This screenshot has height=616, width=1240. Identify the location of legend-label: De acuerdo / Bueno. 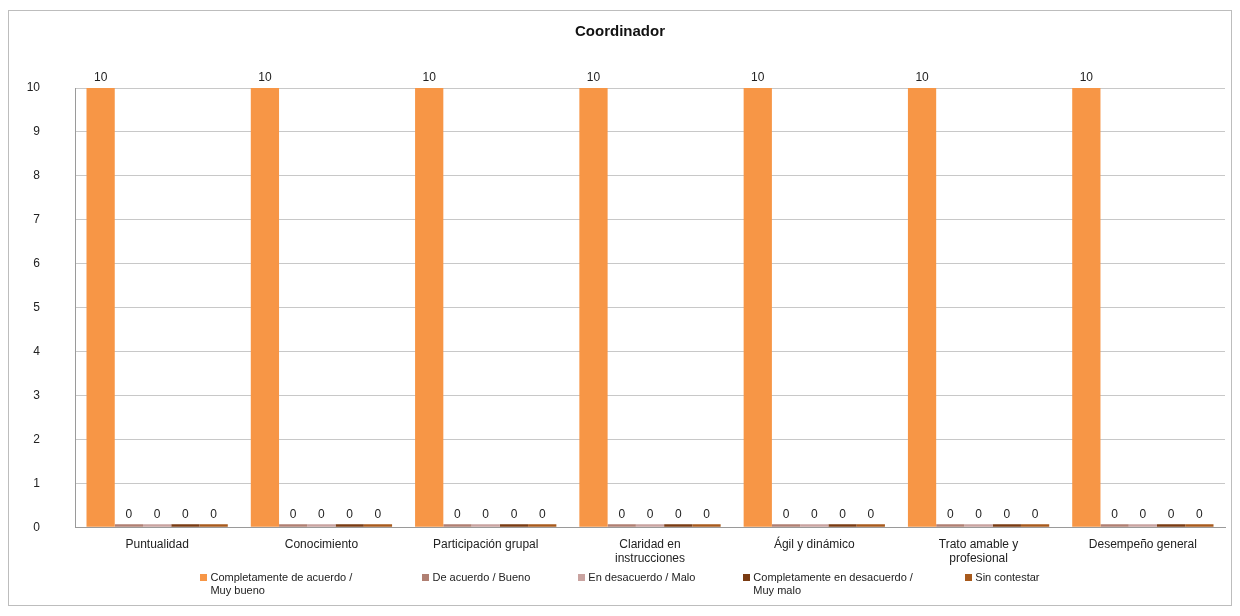
(481, 577).